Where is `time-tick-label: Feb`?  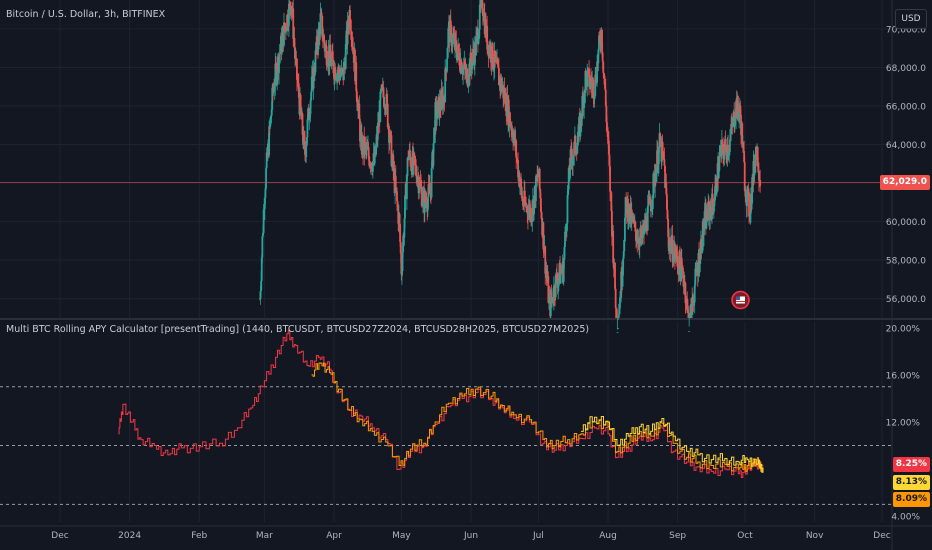
time-tick-label: Feb is located at coordinates (199, 536).